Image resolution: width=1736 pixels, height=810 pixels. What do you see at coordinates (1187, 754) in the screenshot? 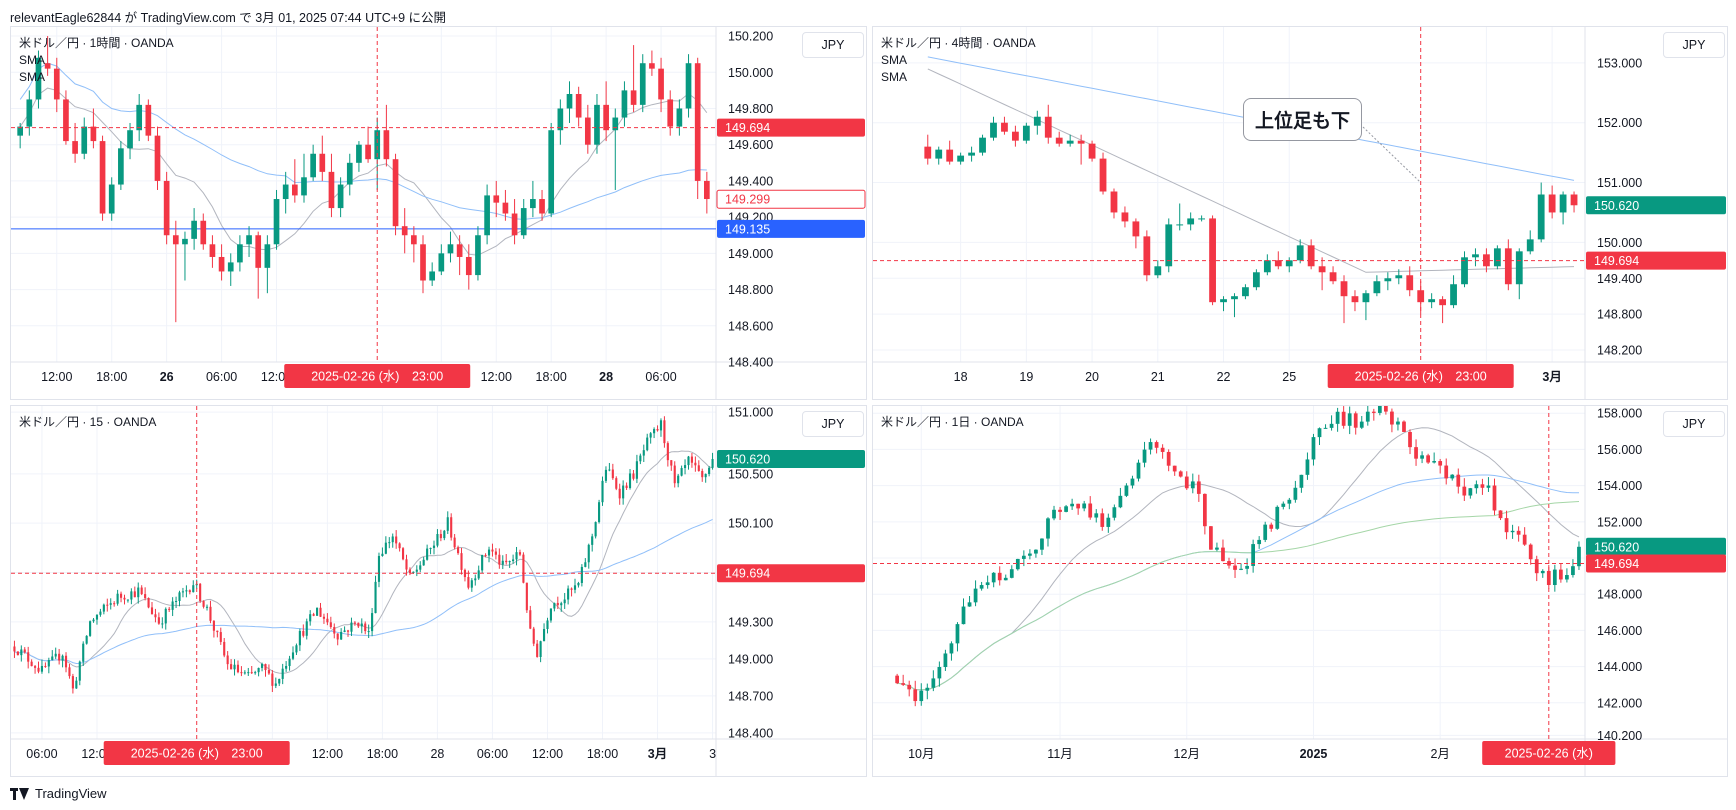
I see `time-tick-label: 12月` at bounding box center [1187, 754].